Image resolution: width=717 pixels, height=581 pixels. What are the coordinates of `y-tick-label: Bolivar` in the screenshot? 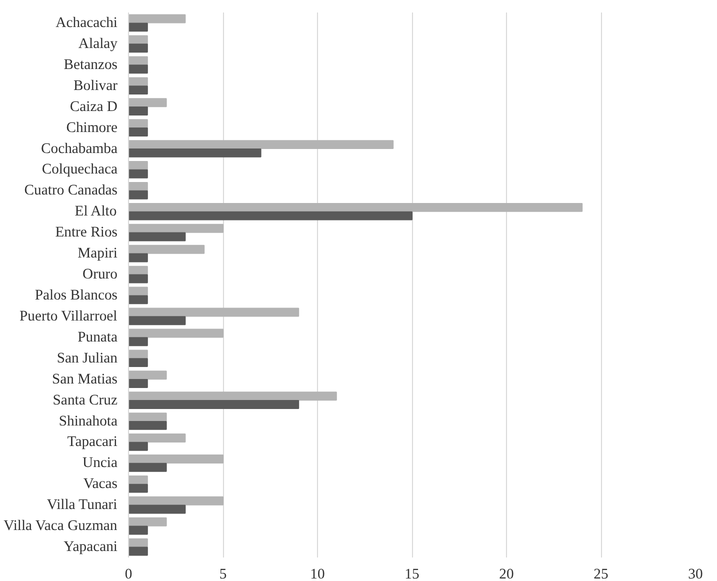 It's located at (96, 86).